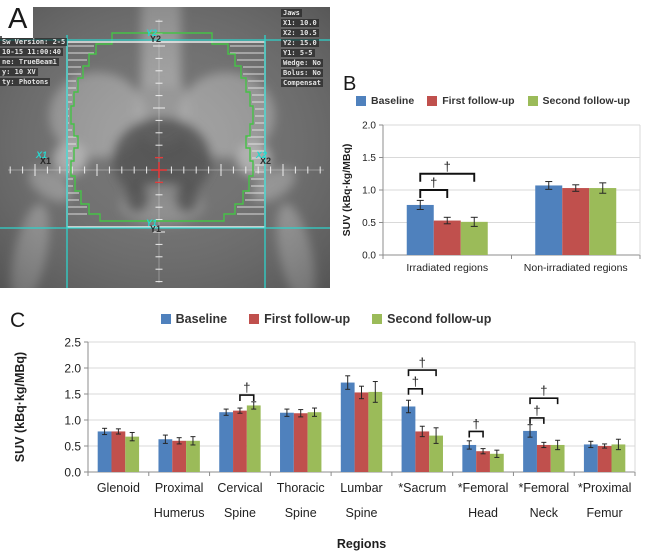 Image resolution: width=647 pixels, height=554 pixels. Describe the element at coordinates (152, 33) in the screenshot. I see `jaw-label-text: Y2` at that location.